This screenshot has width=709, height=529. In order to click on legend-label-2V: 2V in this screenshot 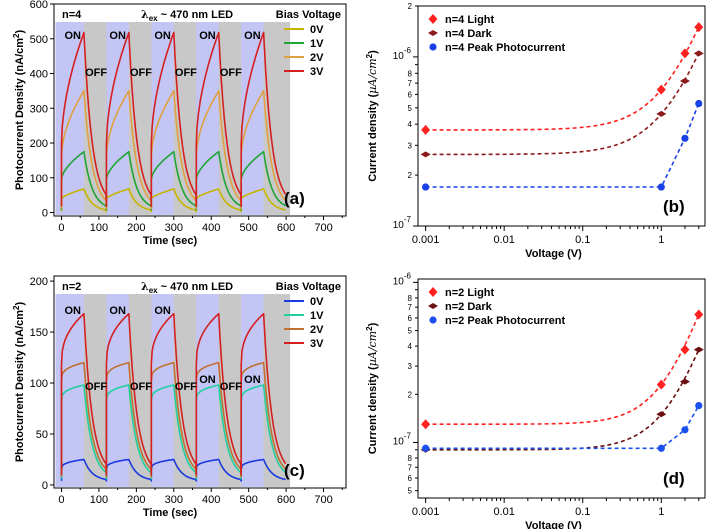, I will do `click(317, 58)`.